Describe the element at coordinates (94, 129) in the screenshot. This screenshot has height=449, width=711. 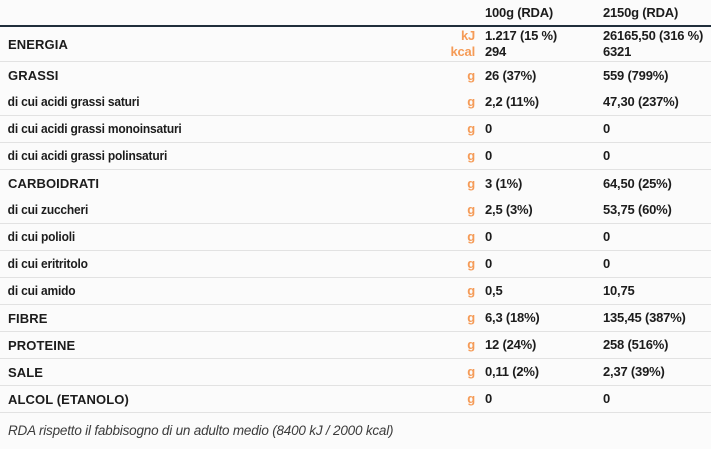
I see `nutrient-label: di cui acidi grassi monoinsaturi` at that location.